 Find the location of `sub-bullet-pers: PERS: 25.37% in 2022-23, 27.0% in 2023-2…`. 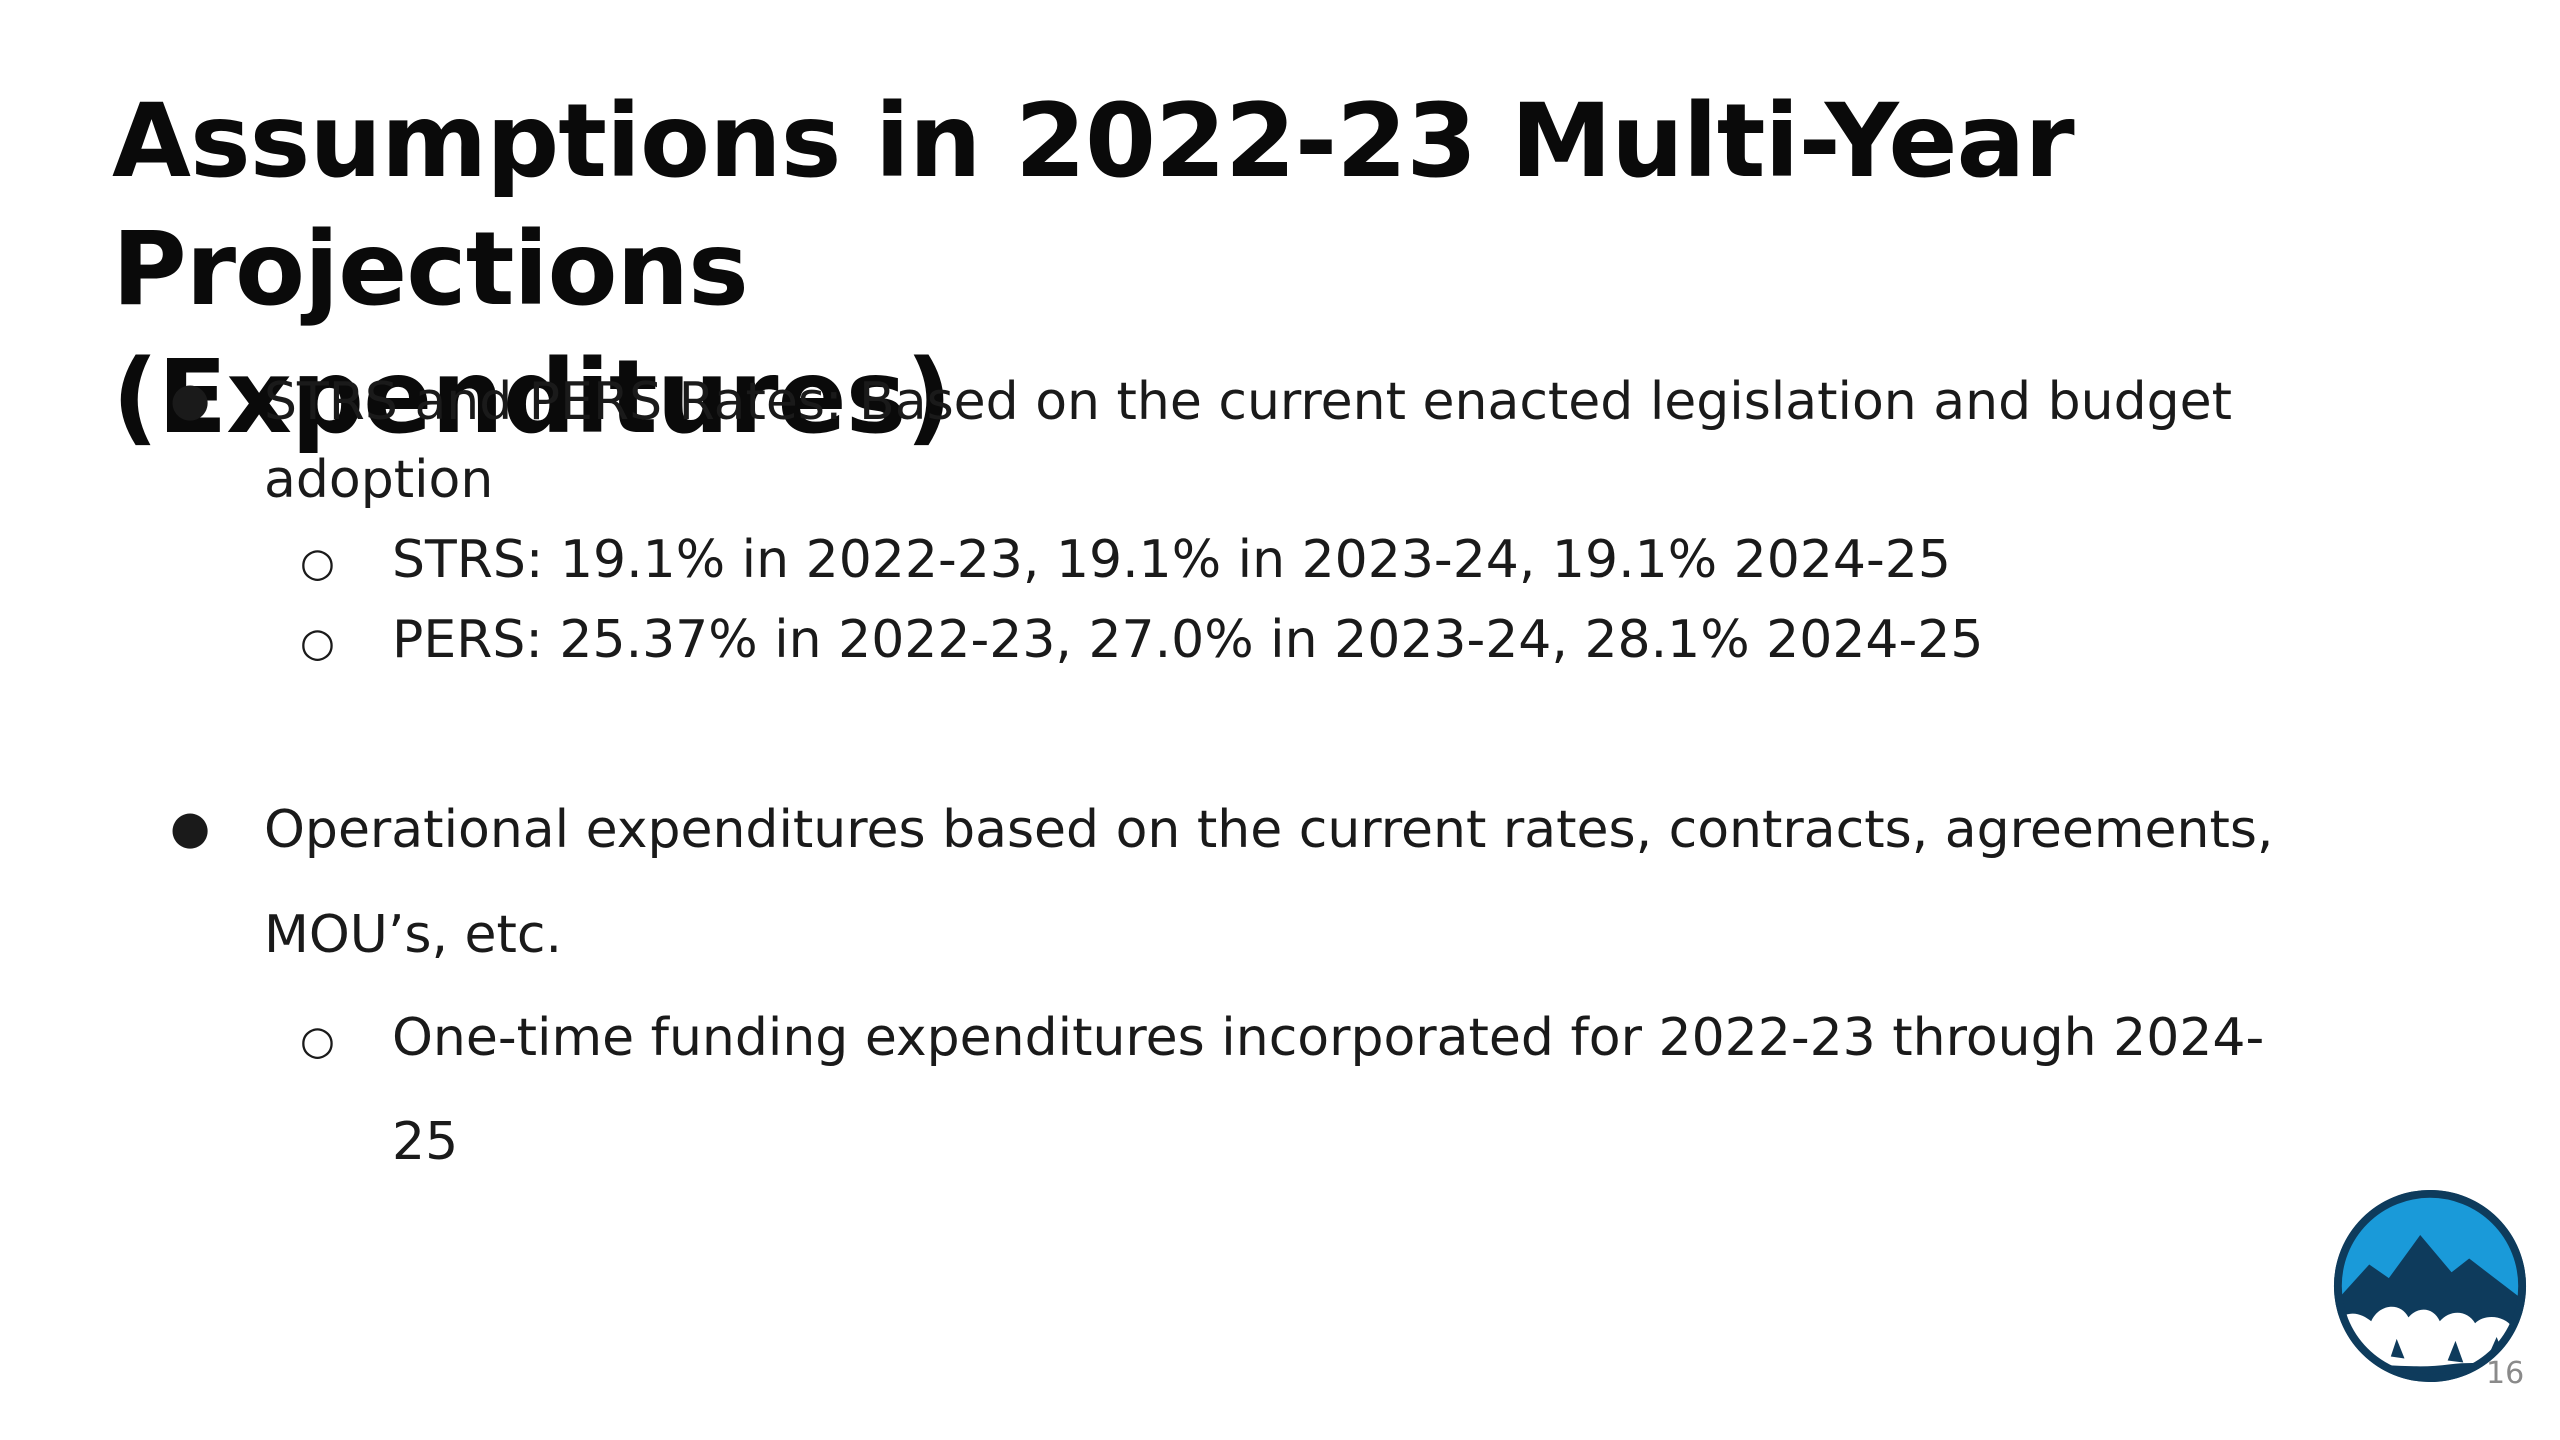

sub-bullet-pers: PERS: 25.37% in 2022-23, 27.0% in 2023-2… is located at coordinates (1188, 640).